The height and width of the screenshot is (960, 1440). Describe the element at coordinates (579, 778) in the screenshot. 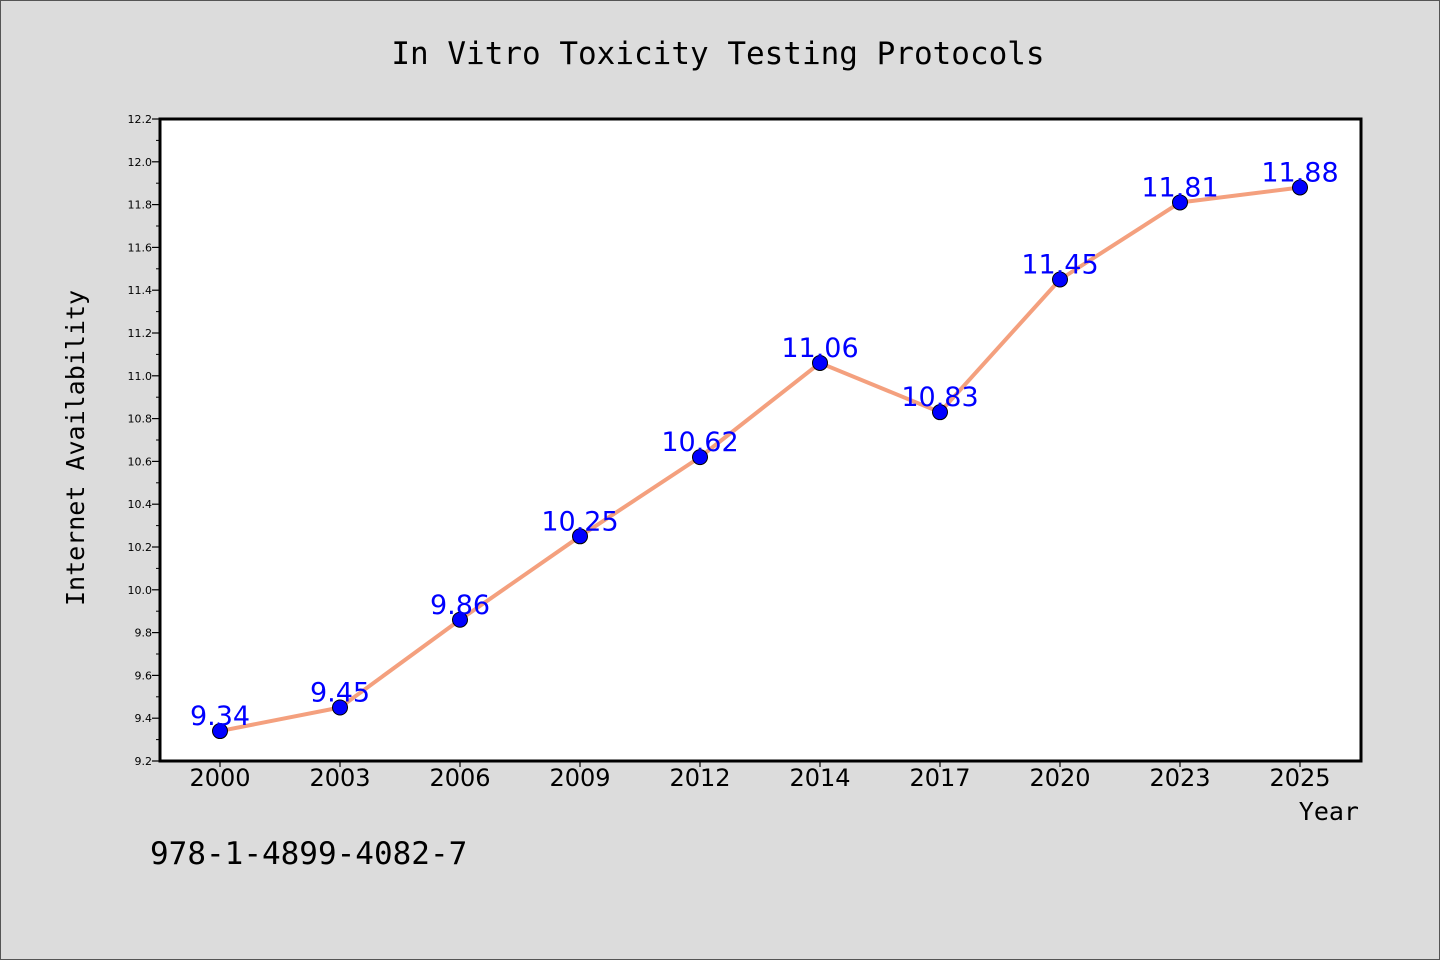

I see `x-tick-label: 2009` at that location.